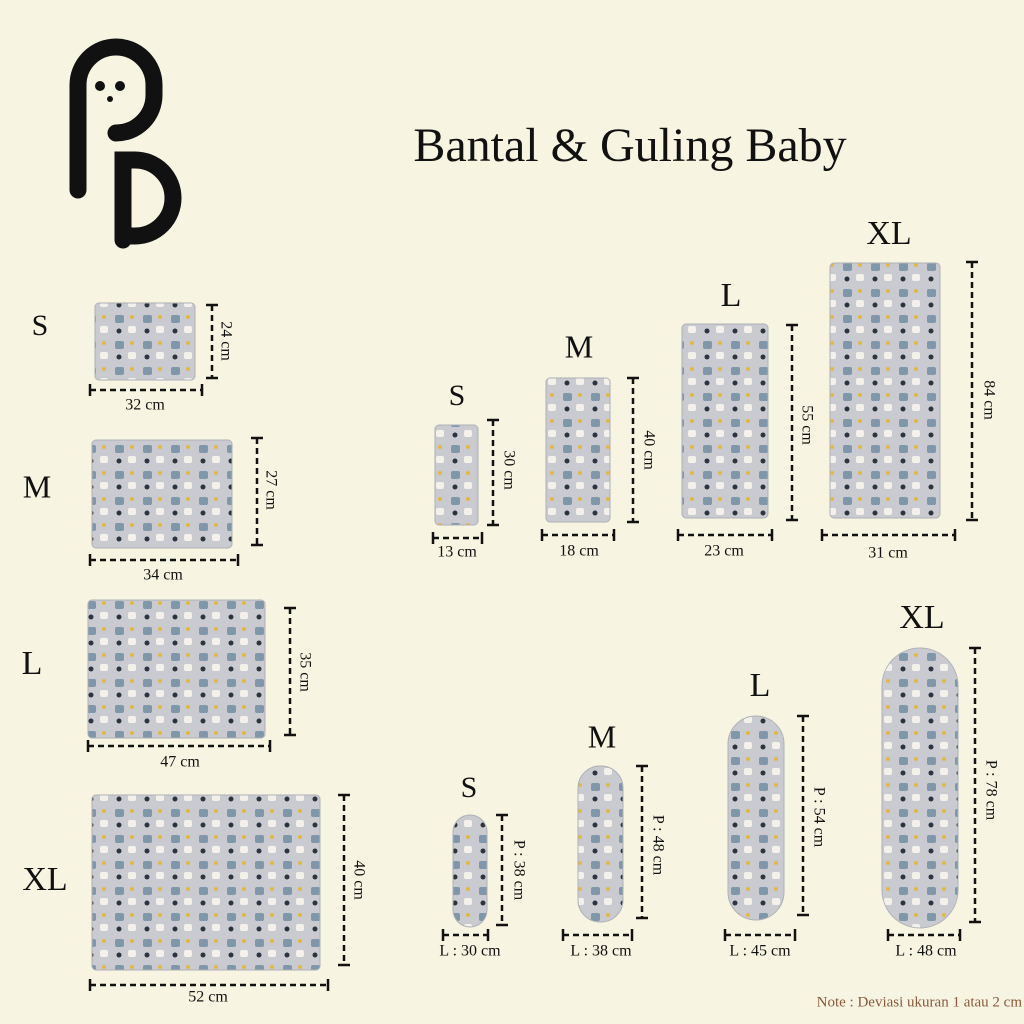  Describe the element at coordinates (657, 845) in the screenshot. I see `height-label: P : 48 cm` at that location.